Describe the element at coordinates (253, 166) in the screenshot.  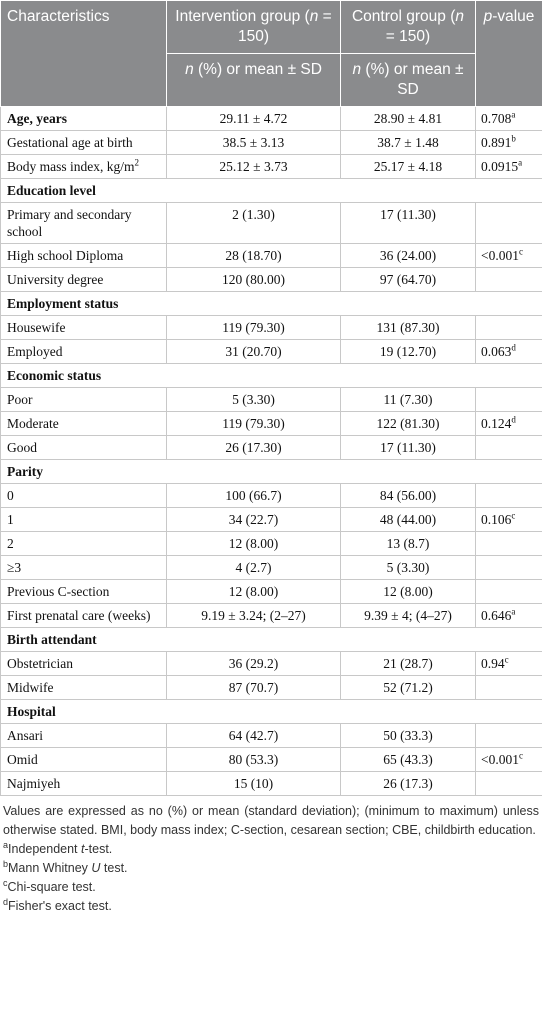
I see `intervention-value: 25.12 ± 3.73` at that location.